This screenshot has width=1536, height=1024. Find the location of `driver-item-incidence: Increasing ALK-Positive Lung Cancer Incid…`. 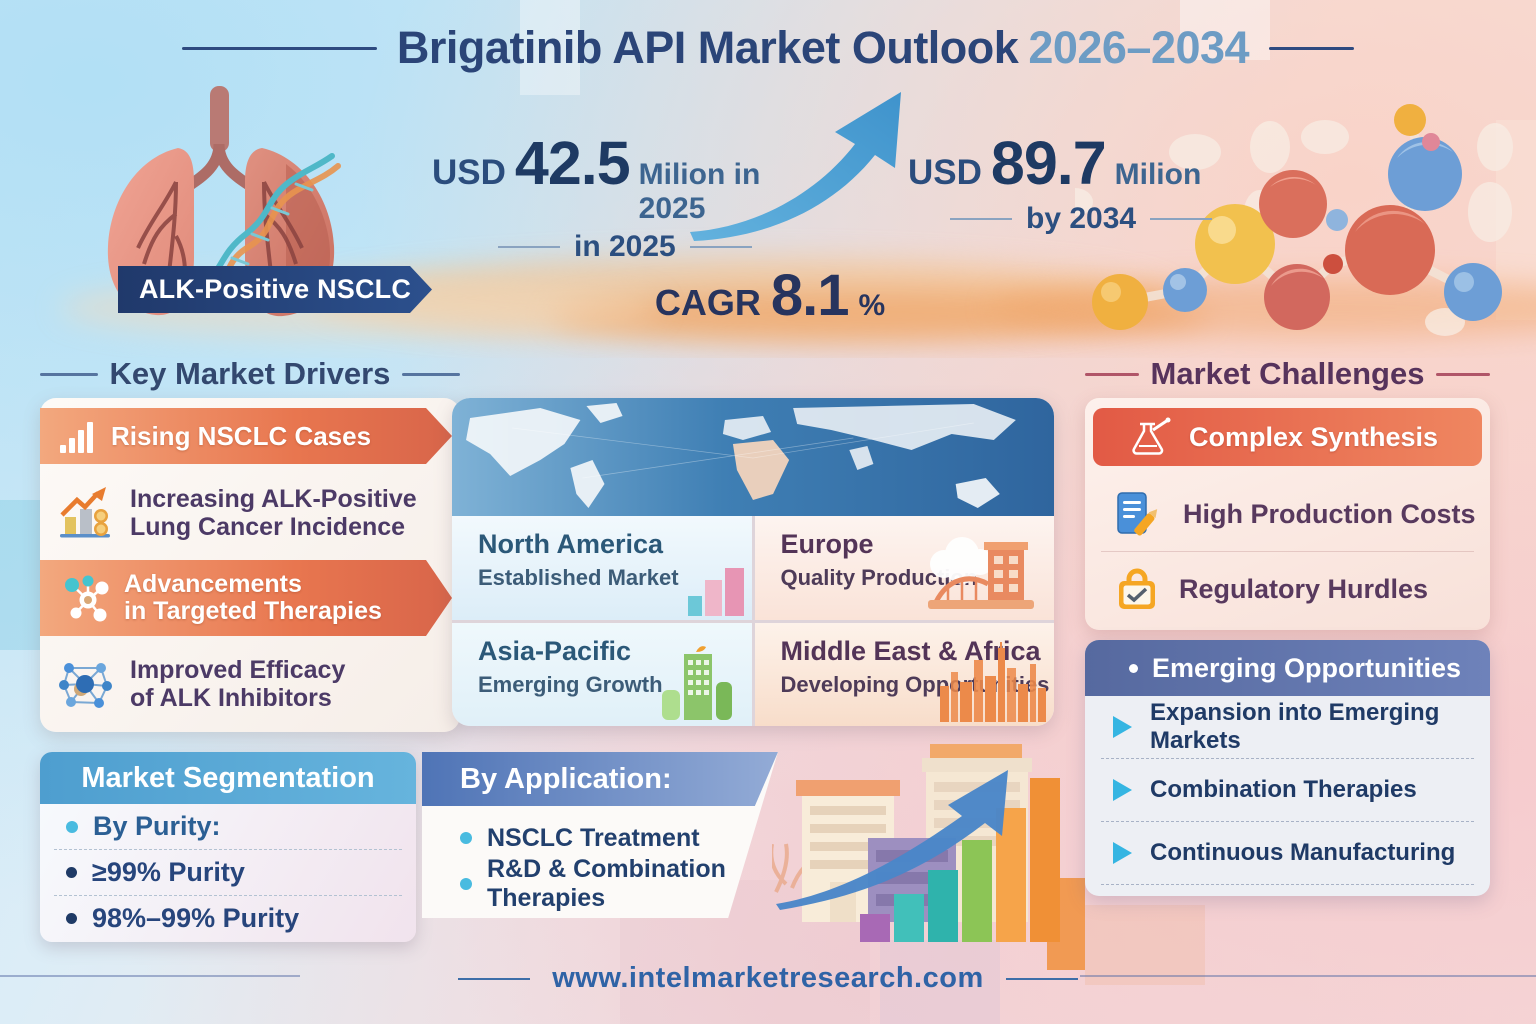

driver-item-incidence: Increasing ALK-Positive Lung Cancer Incid… is located at coordinates (250, 513).